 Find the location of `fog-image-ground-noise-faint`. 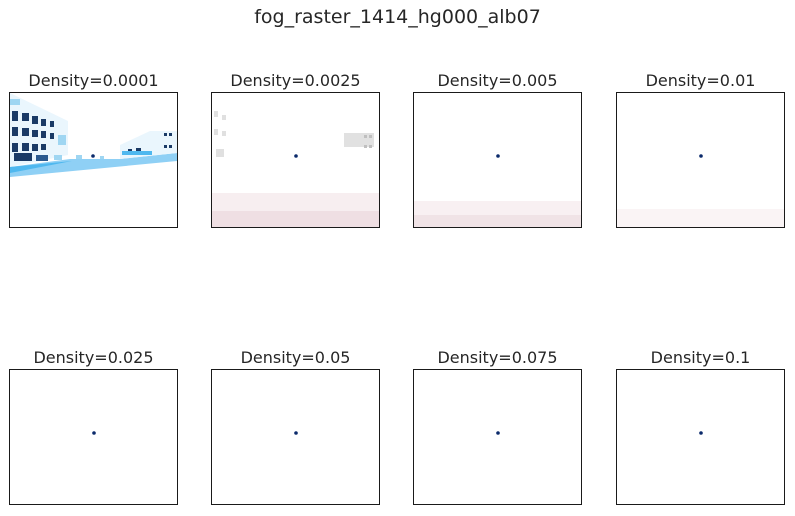

fog-image-ground-noise-faint is located at coordinates (700, 190).